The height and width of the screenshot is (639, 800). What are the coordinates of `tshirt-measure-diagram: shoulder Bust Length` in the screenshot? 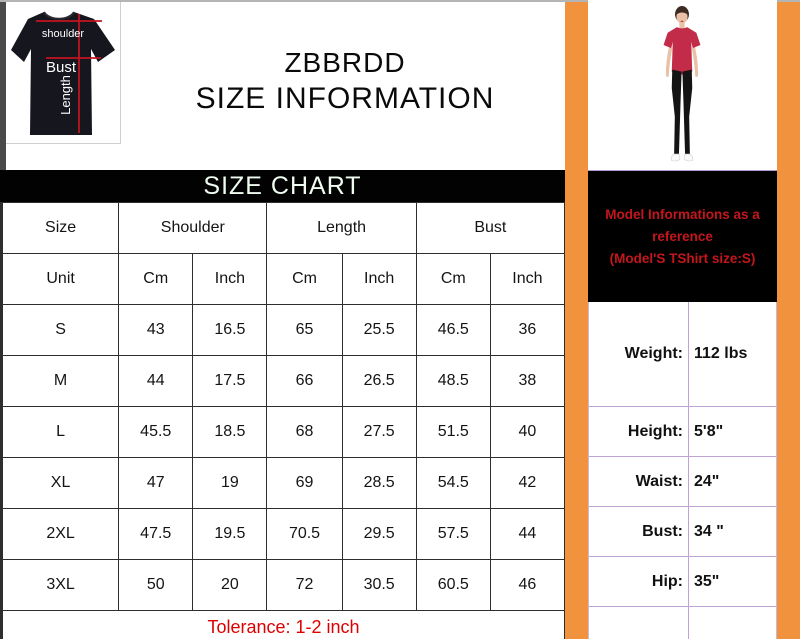 It's located at (63, 73).